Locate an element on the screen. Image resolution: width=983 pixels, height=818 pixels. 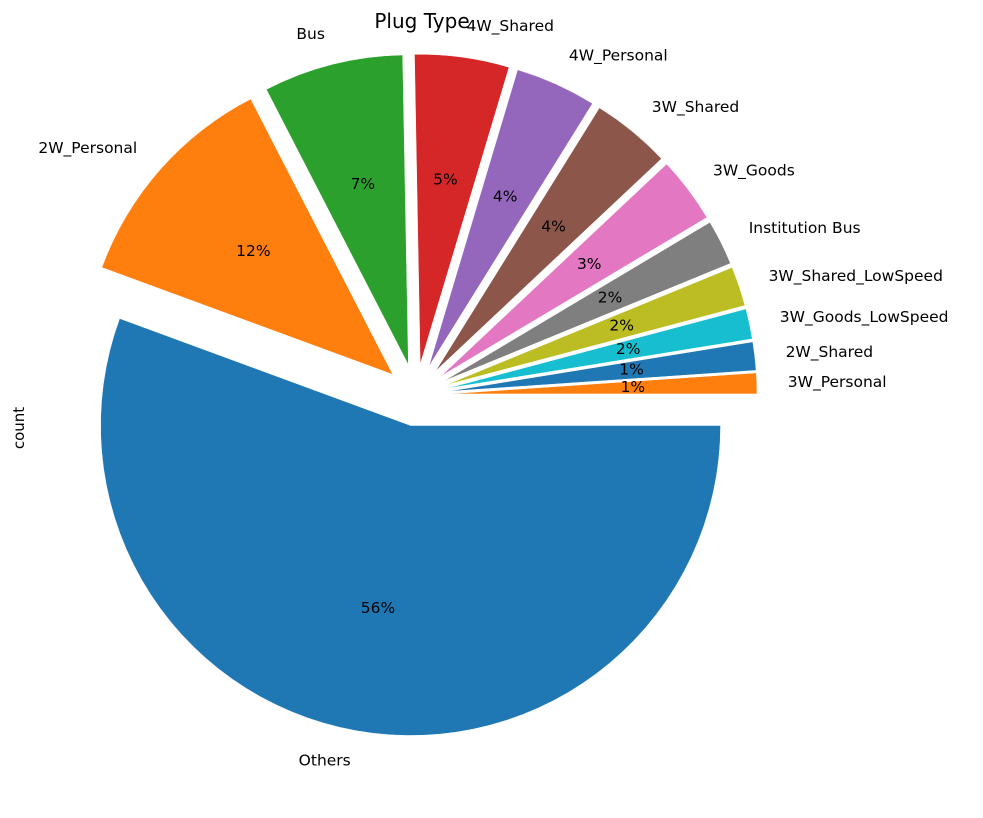
slice-label: Institution Bus is located at coordinates (805, 228).